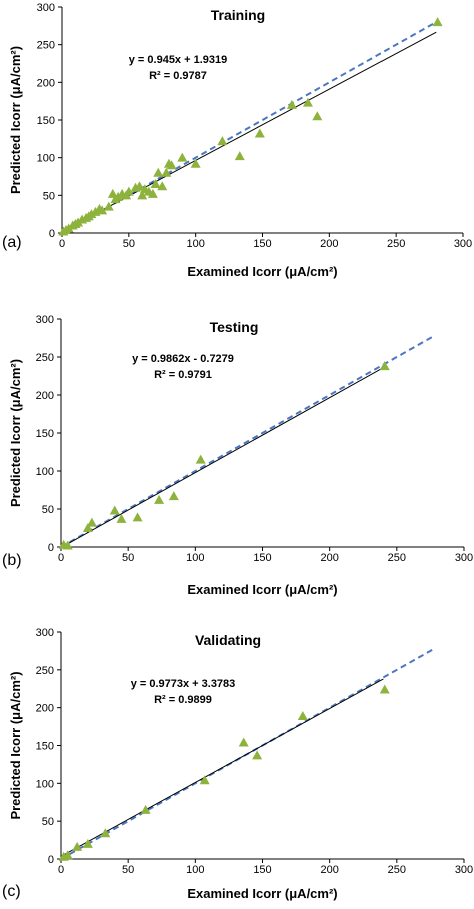 This screenshot has width=474, height=909. I want to click on chart-title: Testing, so click(234, 327).